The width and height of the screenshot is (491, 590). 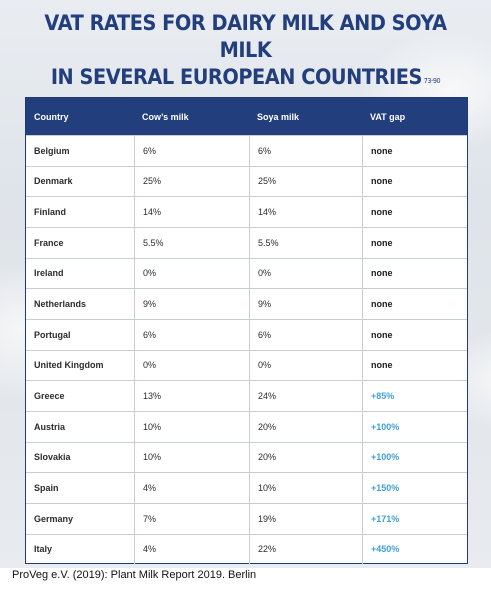 I want to click on country-cell: Italy, so click(x=43, y=549).